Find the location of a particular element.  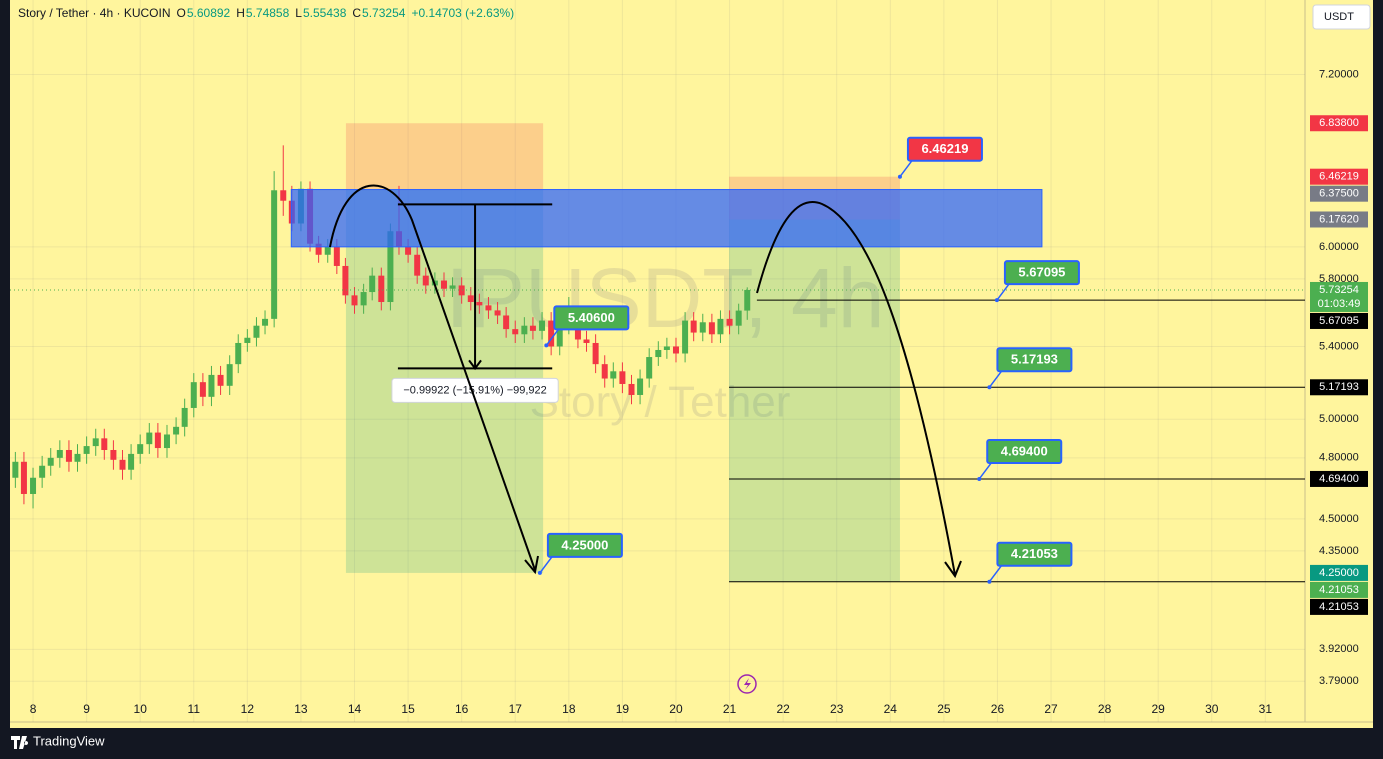

price-label: 4.21053 is located at coordinates (1339, 590).